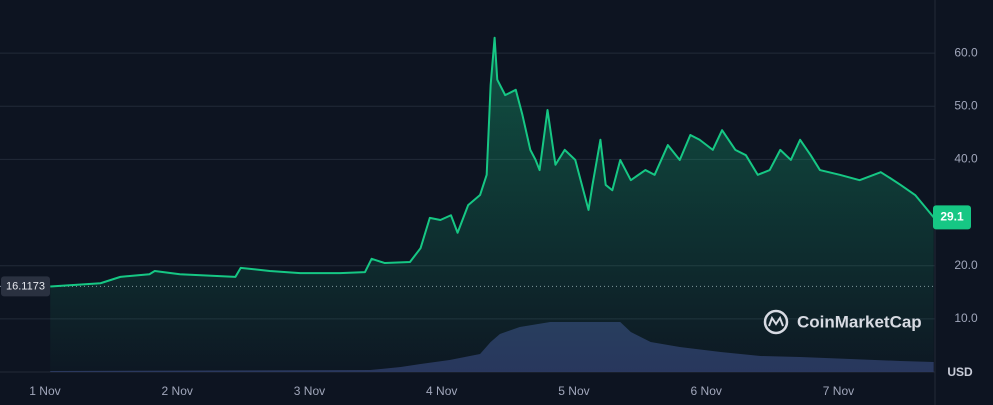 The width and height of the screenshot is (993, 405). I want to click on current-price-badge, so click(952, 217).